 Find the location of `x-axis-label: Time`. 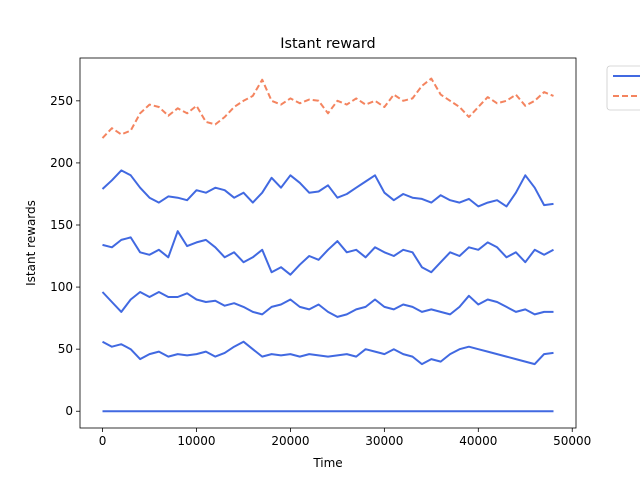

x-axis-label: Time is located at coordinates (327, 463).